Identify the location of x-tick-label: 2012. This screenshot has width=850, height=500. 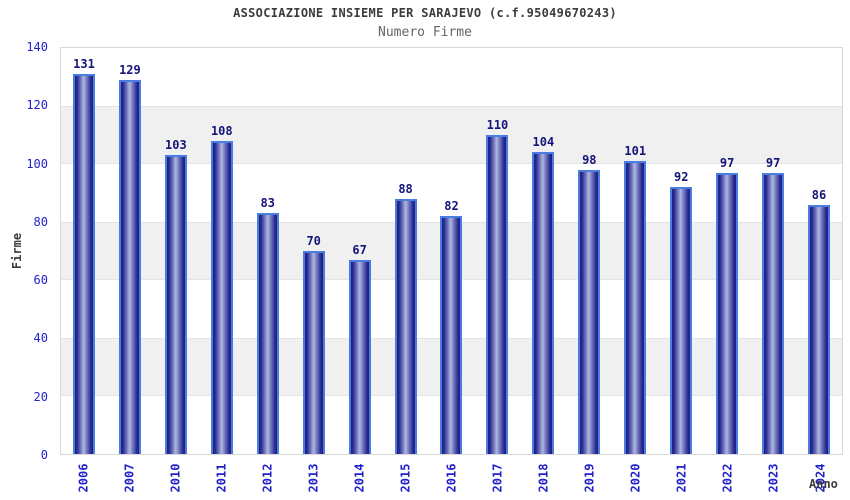
(267, 478).